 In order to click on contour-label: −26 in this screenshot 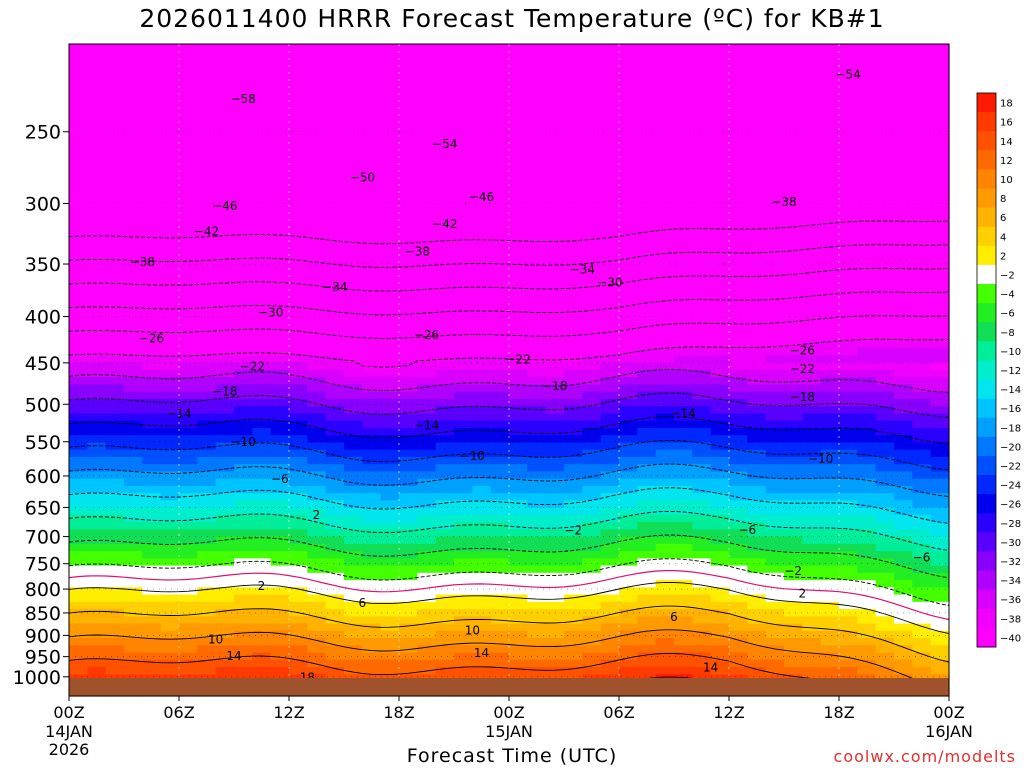, I will do `click(802, 350)`.